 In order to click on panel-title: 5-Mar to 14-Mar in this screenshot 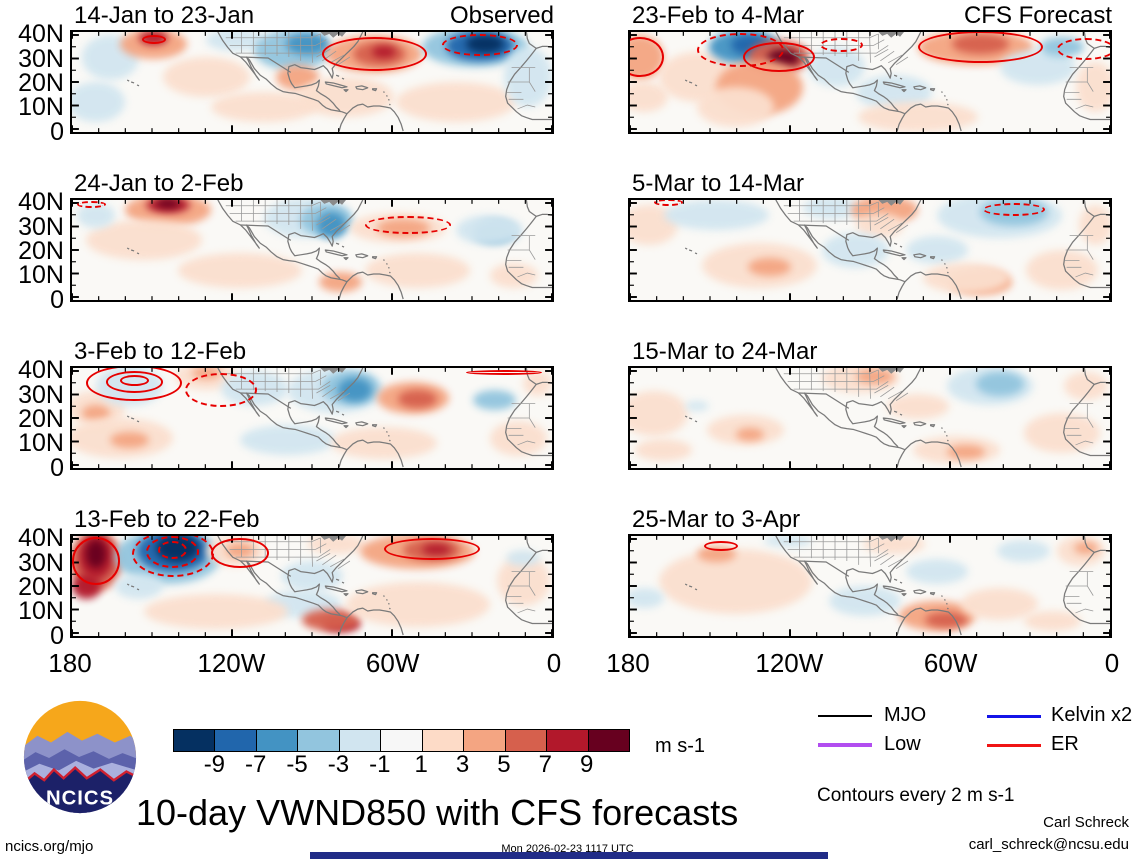, I will do `click(718, 183)`.